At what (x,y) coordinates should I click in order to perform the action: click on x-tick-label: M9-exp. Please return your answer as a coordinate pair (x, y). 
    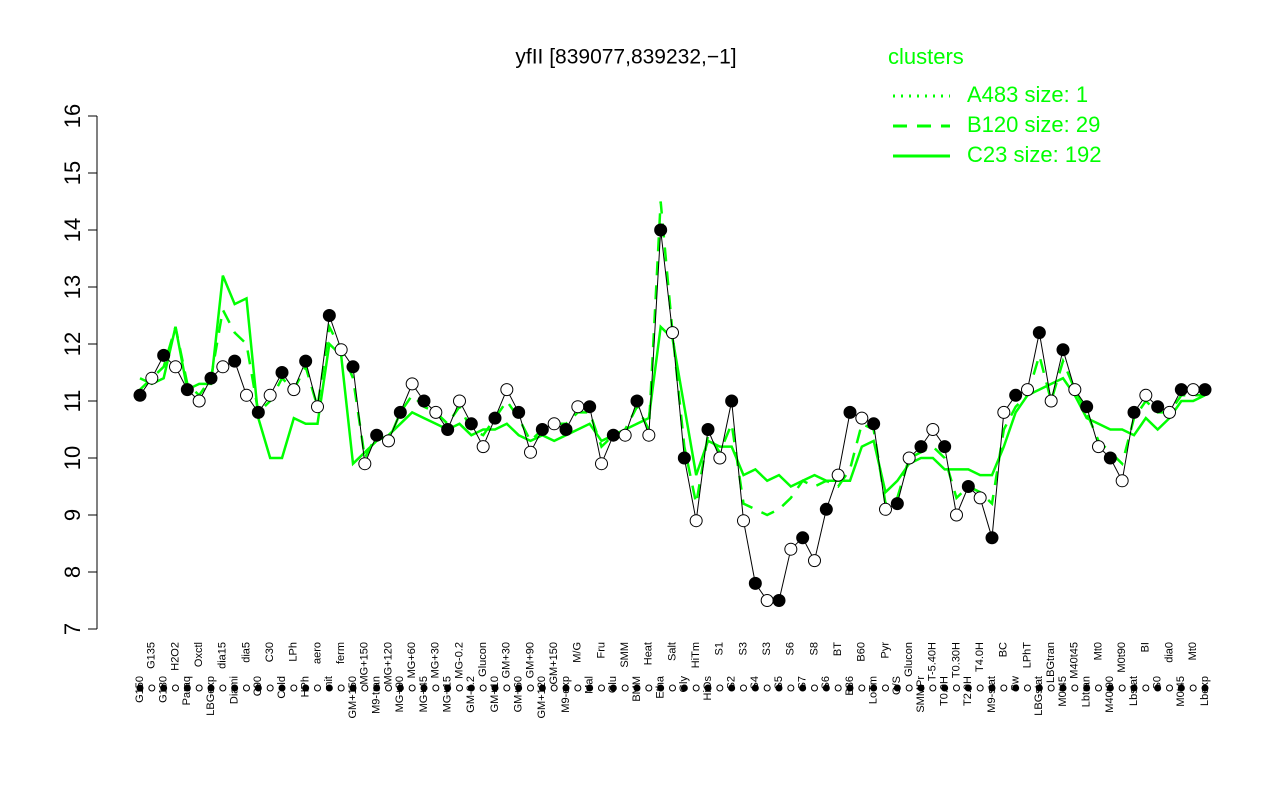
    Looking at the image, I should click on (566, 694).